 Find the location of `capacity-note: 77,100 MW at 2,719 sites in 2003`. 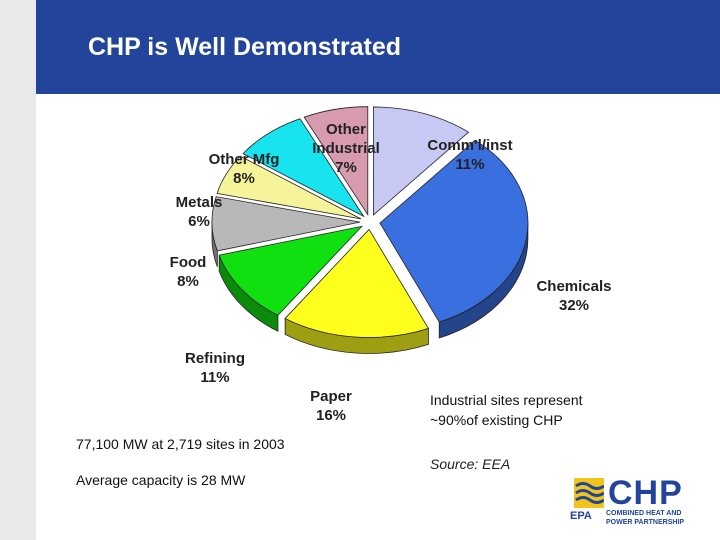

capacity-note: 77,100 MW at 2,719 sites in 2003 is located at coordinates (180, 444).